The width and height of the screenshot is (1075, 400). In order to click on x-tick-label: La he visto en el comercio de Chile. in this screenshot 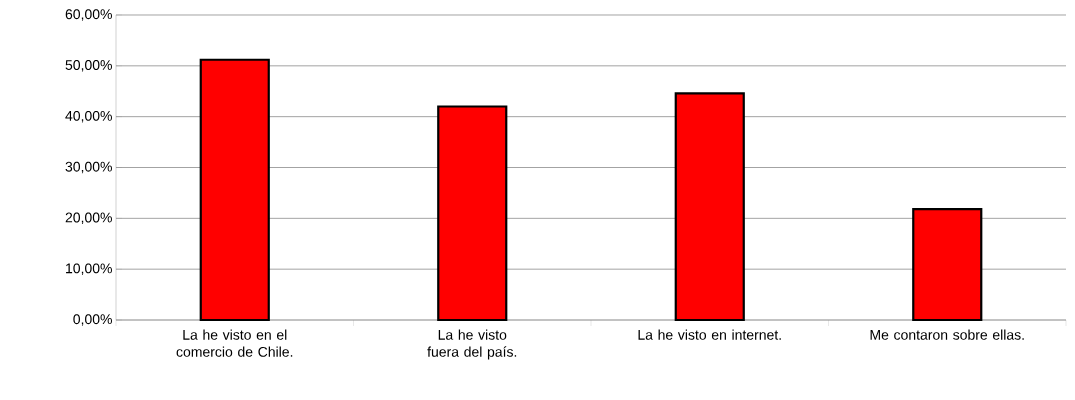, I will do `click(234, 343)`.